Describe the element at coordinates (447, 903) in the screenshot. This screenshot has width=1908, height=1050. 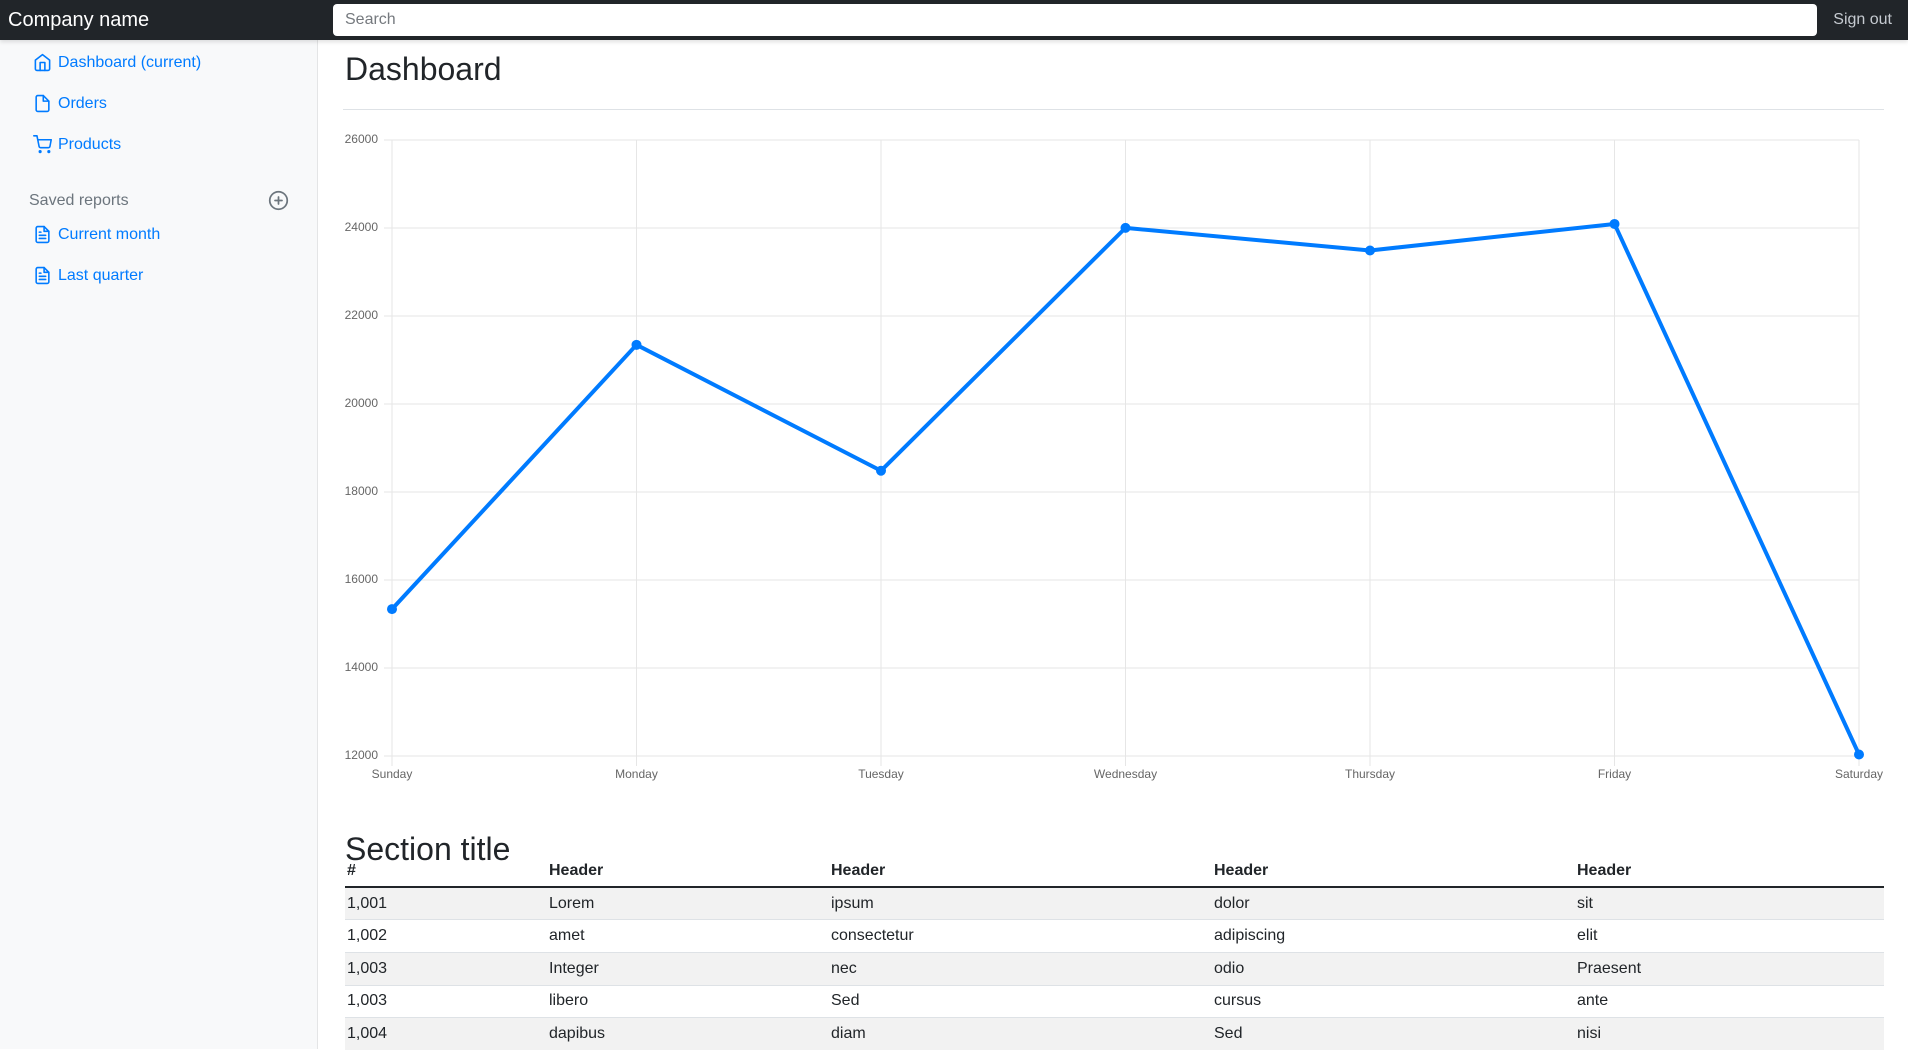
I see `table-cell: 1,001` at that location.